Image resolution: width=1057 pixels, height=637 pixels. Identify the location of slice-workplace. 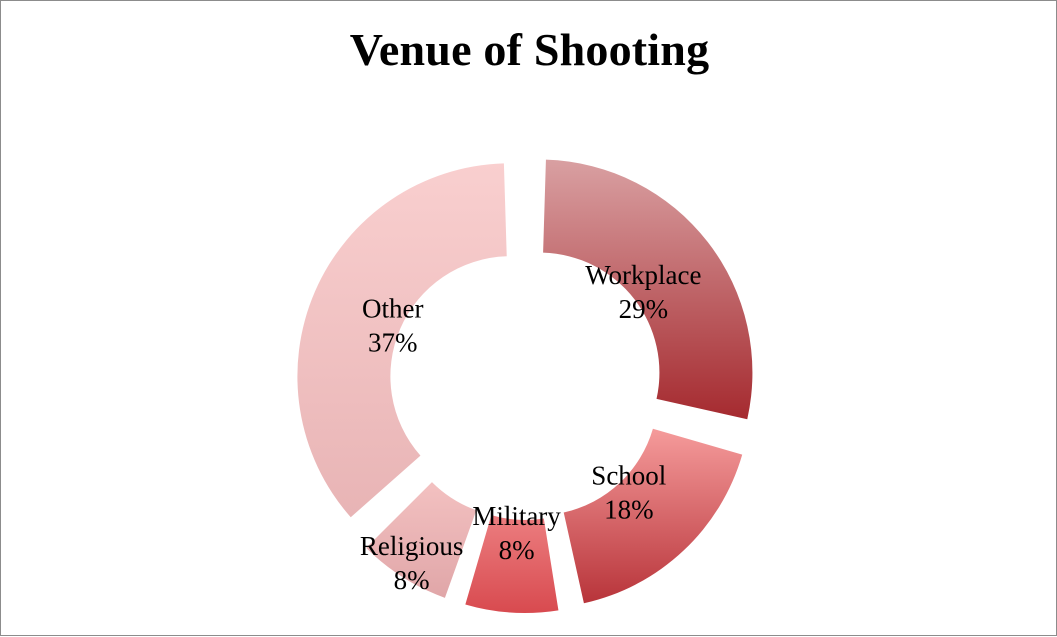
(648, 289).